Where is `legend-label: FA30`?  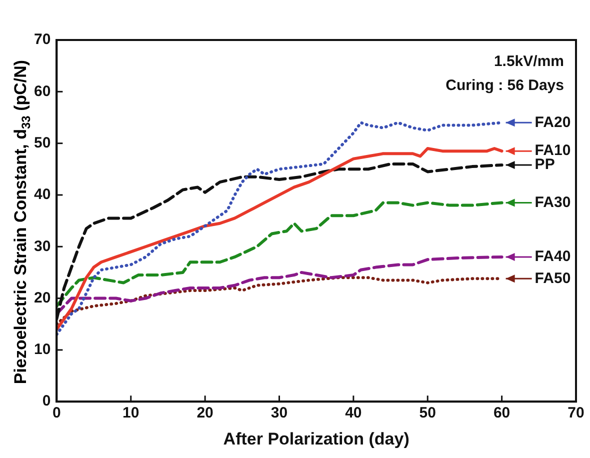
legend-label: FA30 is located at coordinates (552, 202).